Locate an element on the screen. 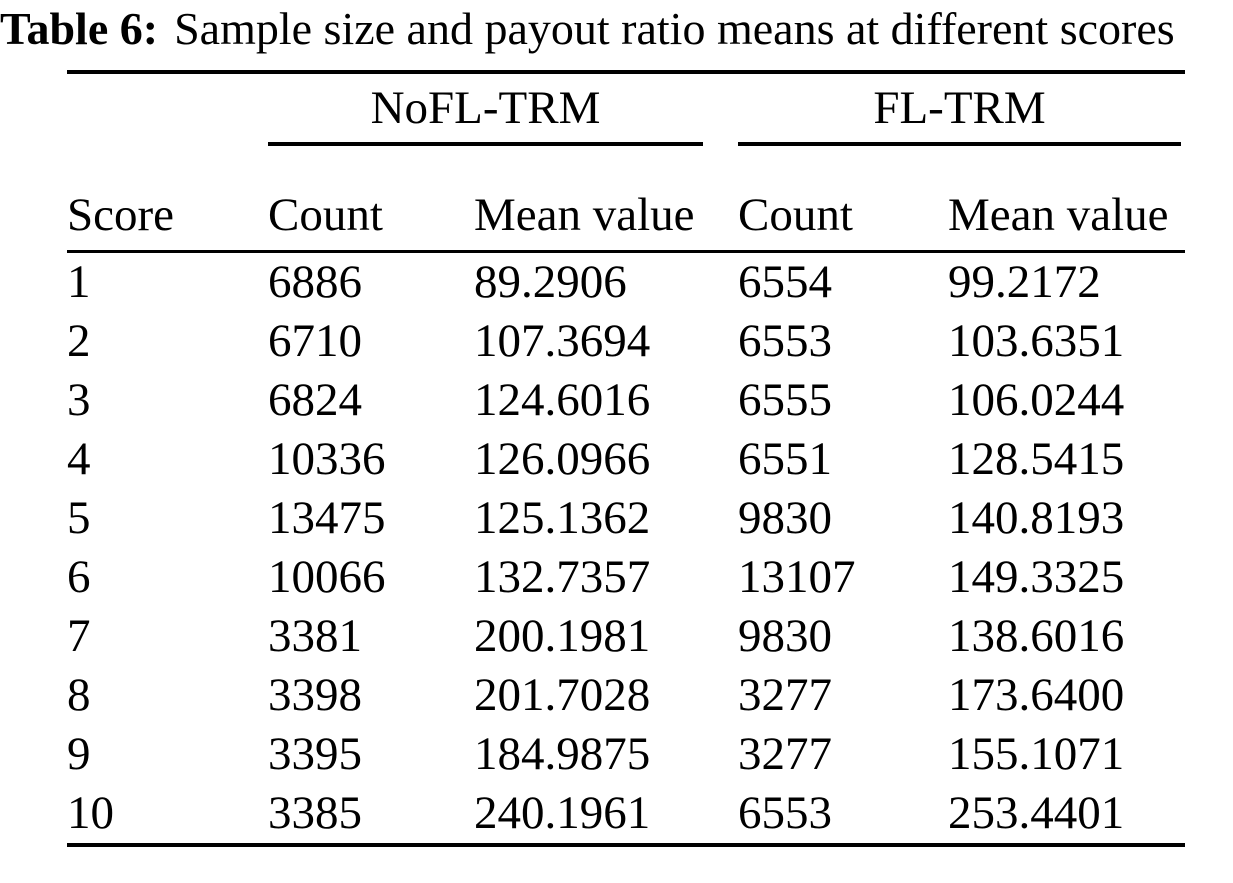 The width and height of the screenshot is (1233, 883). table-row: 9 3395 184.9875 3277 155.1071 is located at coordinates (626, 754).